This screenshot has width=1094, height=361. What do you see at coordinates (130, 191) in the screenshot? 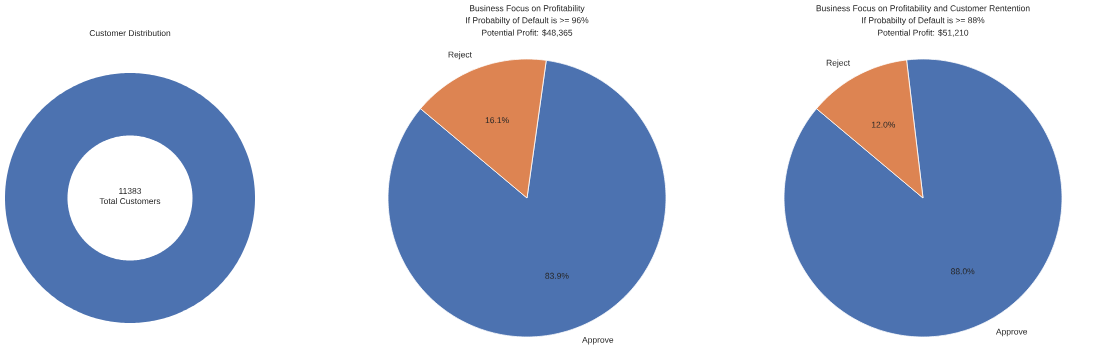
I see `data-label: 11383` at bounding box center [130, 191].